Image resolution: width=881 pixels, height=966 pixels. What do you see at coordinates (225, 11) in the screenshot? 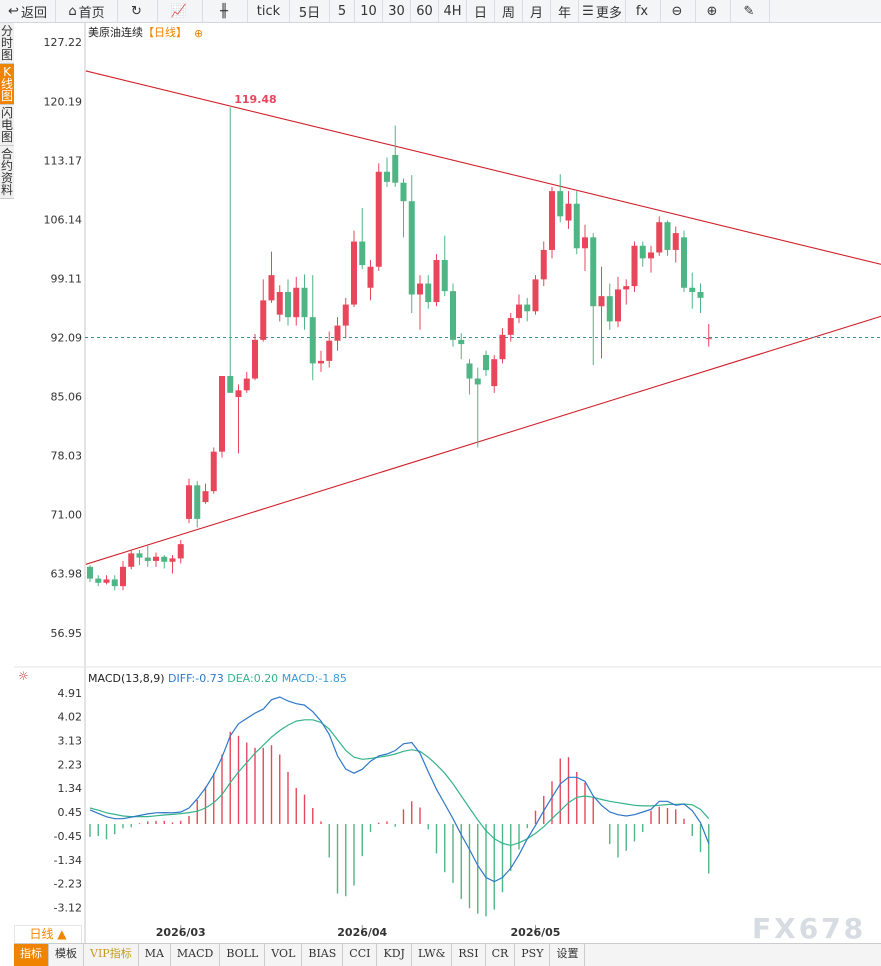
I see `toolbar-button-4: ╫` at bounding box center [225, 11].